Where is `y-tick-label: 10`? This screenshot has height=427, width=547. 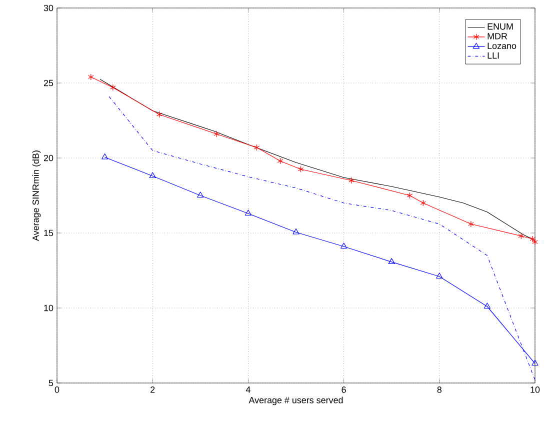
y-tick-label: 10 is located at coordinates (49, 308).